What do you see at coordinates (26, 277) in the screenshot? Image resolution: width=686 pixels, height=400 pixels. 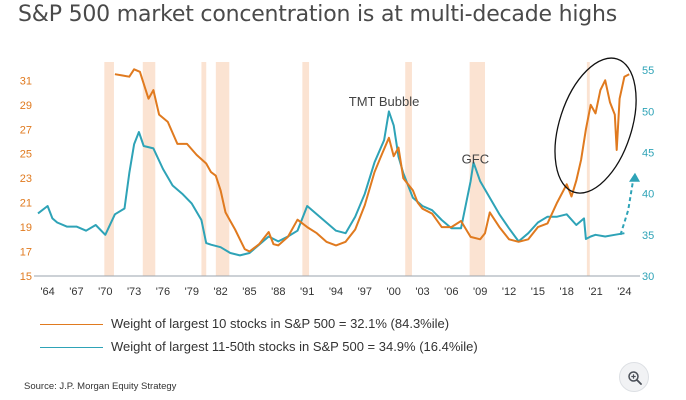 I see `y-left-tick-label: 15` at bounding box center [26, 277].